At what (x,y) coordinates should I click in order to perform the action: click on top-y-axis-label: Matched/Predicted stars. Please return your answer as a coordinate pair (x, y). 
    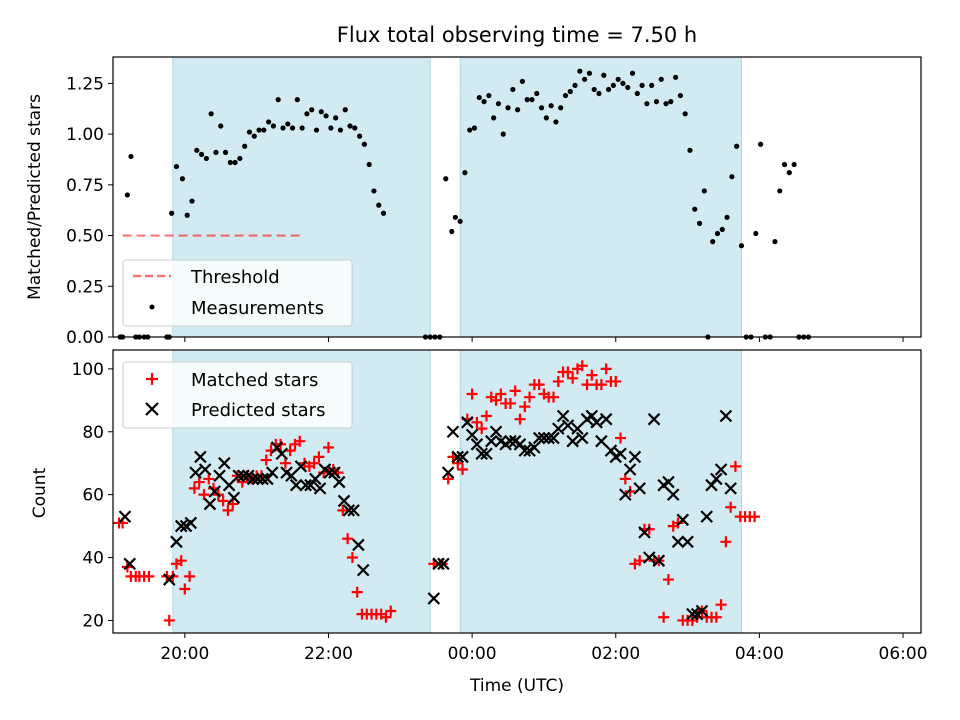
    Looking at the image, I should click on (35, 197).